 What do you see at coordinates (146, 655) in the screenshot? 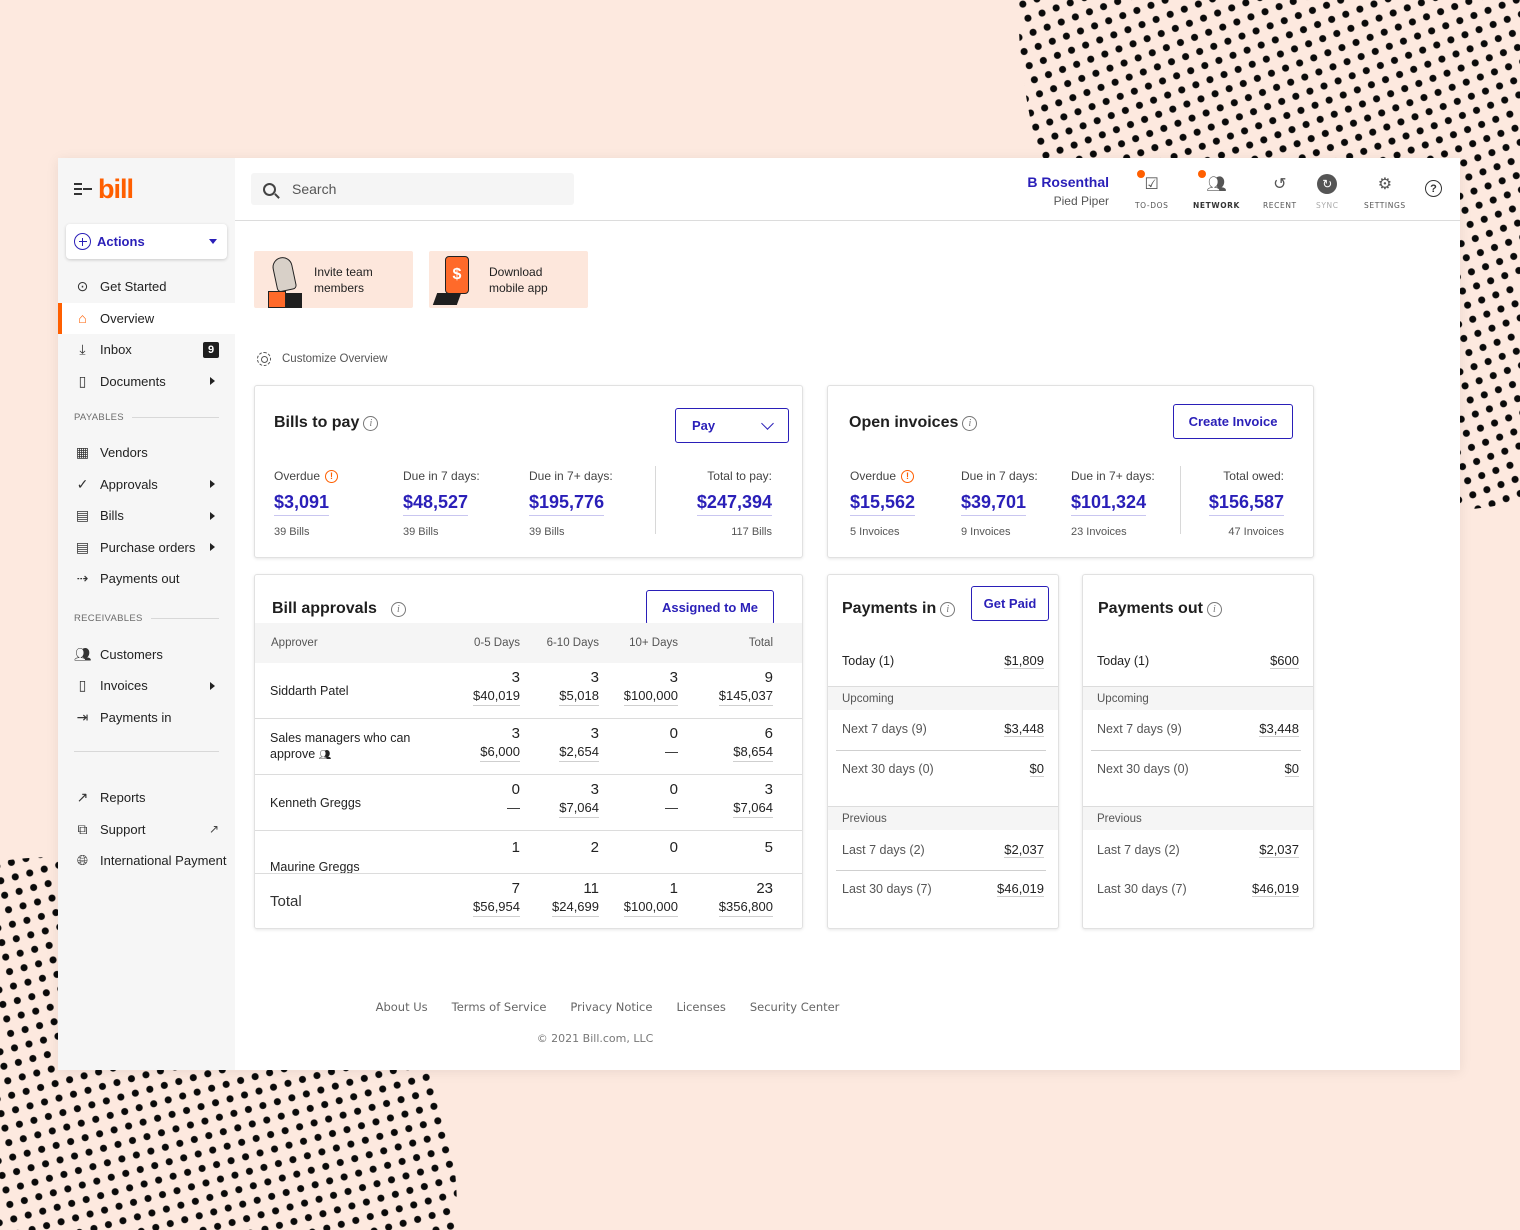
I see `sidebar-item-customers: 👥︎ Customers` at bounding box center [146, 655].